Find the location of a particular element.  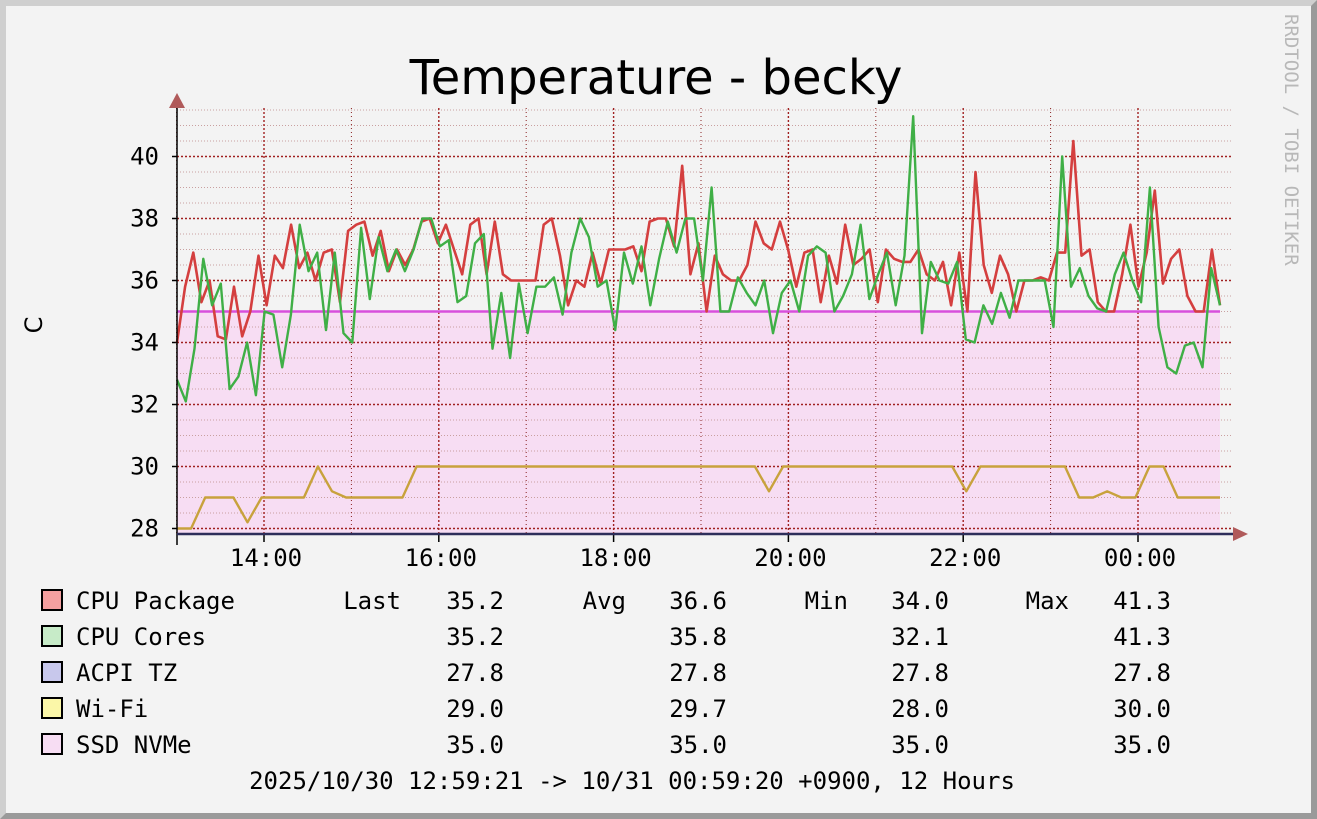

legend-header-min: Min is located at coordinates (826, 601).